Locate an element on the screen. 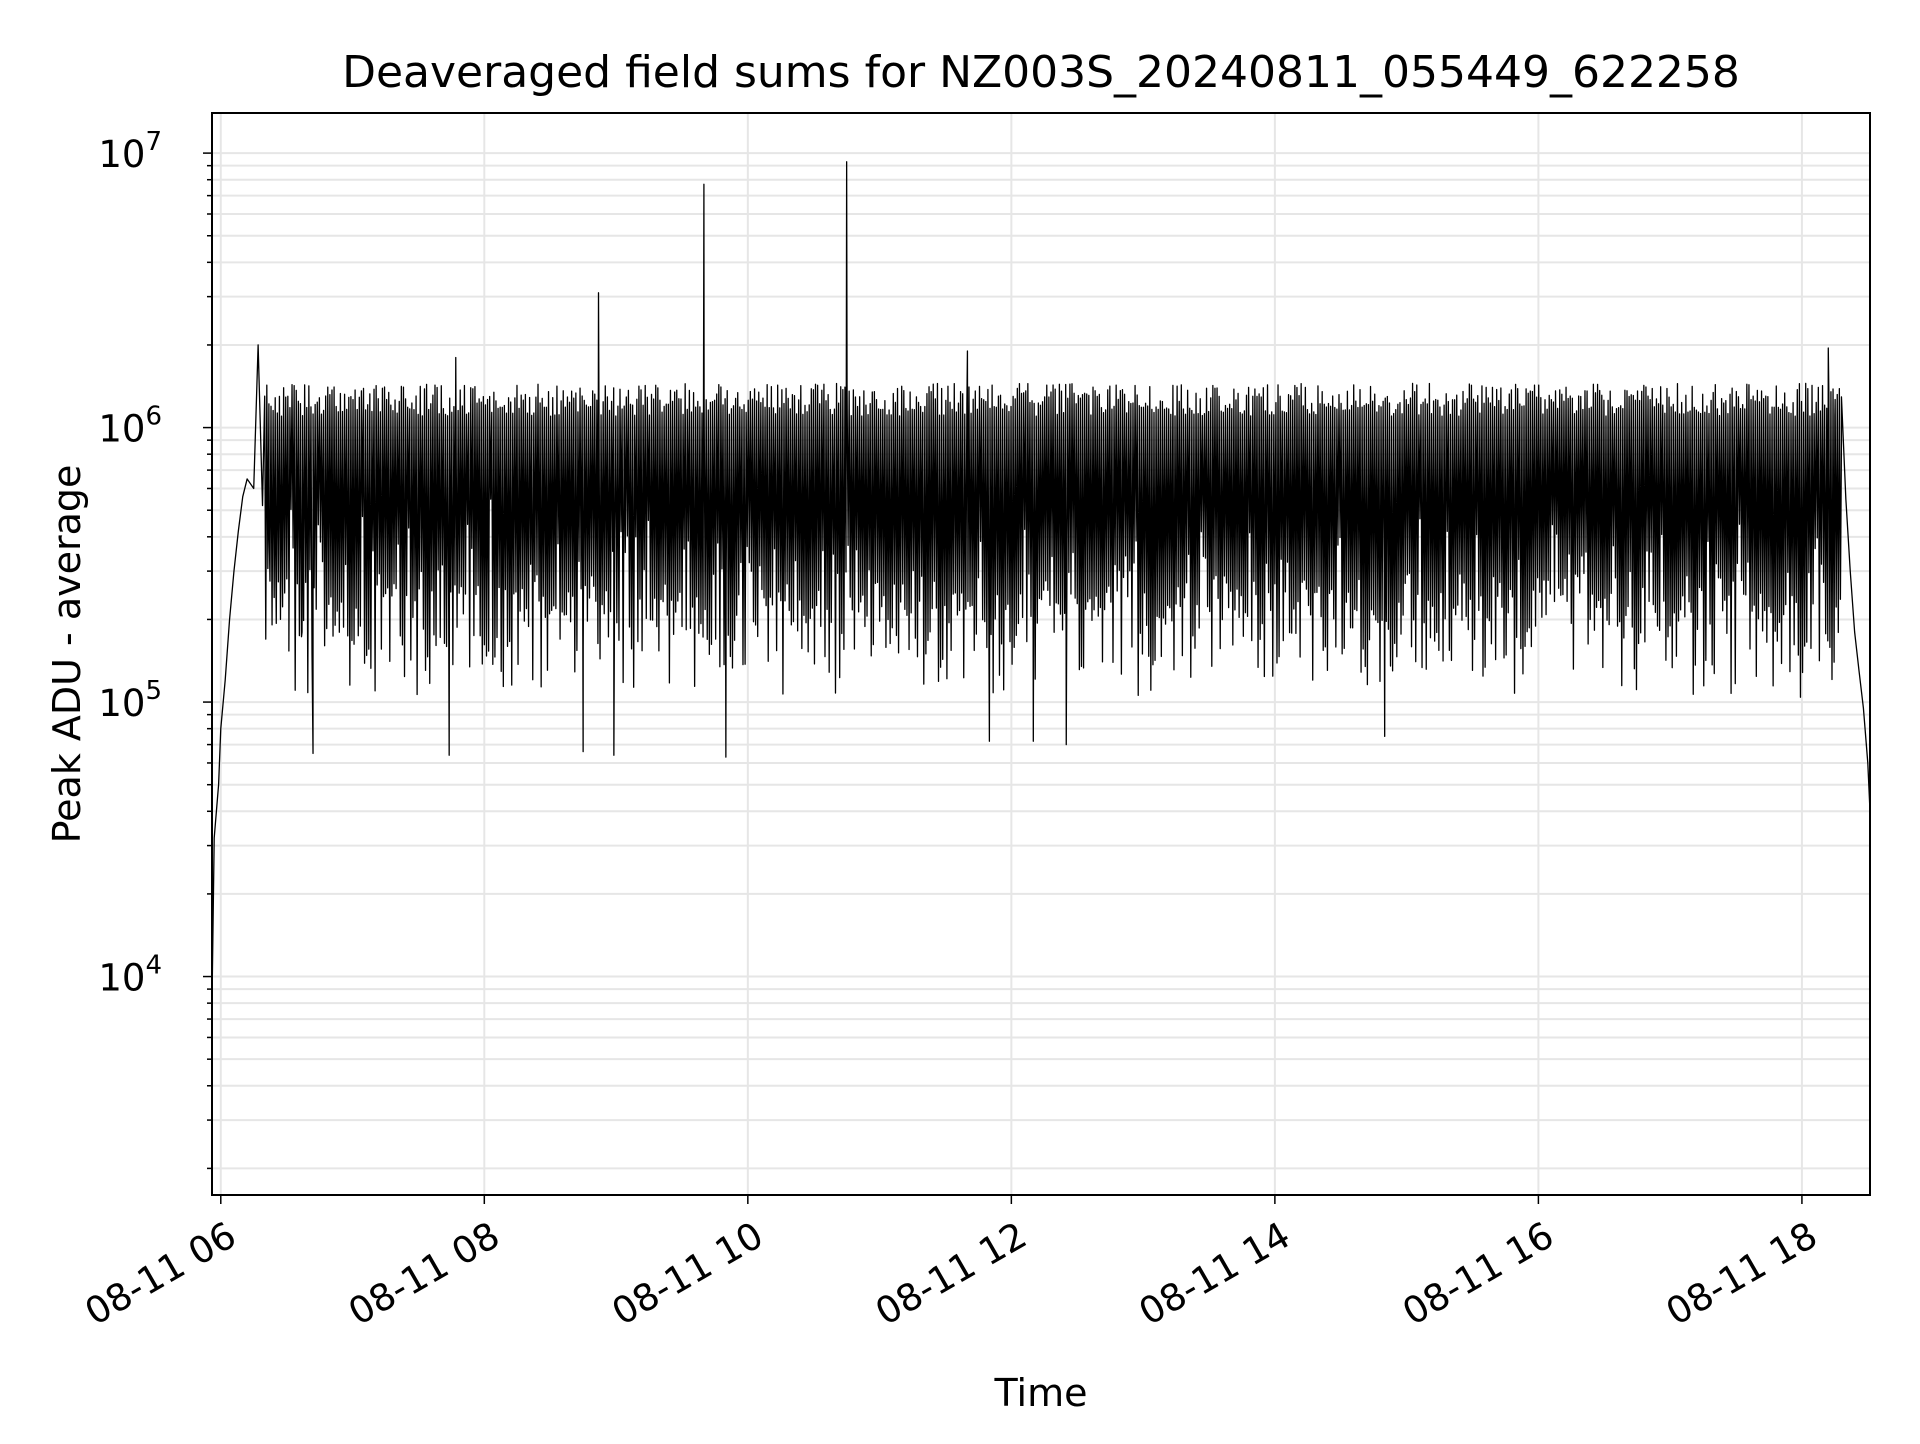 This screenshot has height=1444, width=1920. y-tick-label: 10⁵ is located at coordinates (130, 700).